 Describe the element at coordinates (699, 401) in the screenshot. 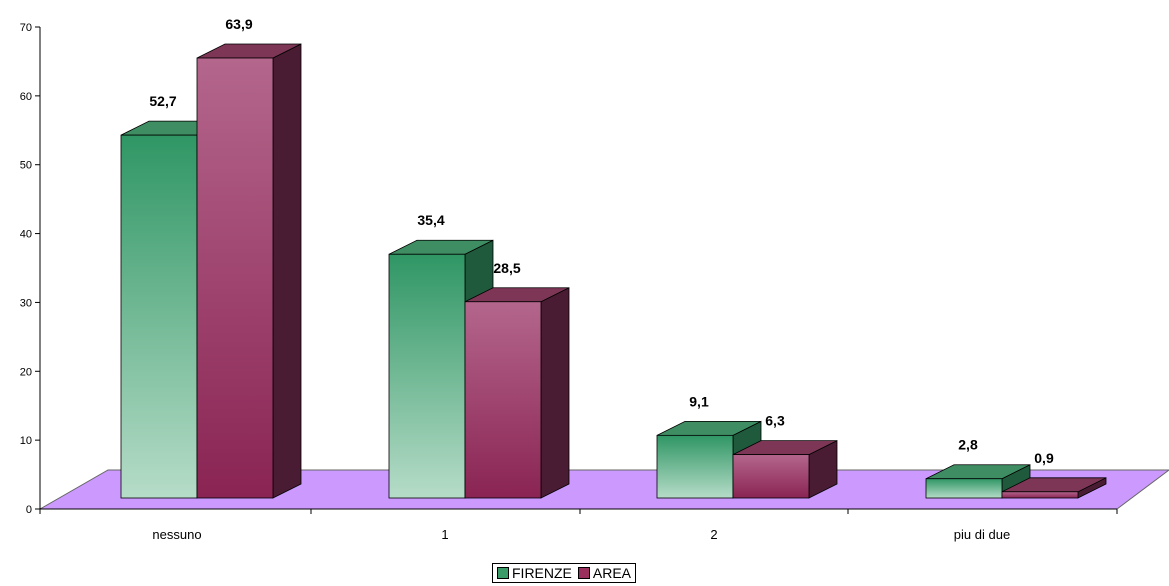

I see `data-label-firenze: 9,1` at that location.